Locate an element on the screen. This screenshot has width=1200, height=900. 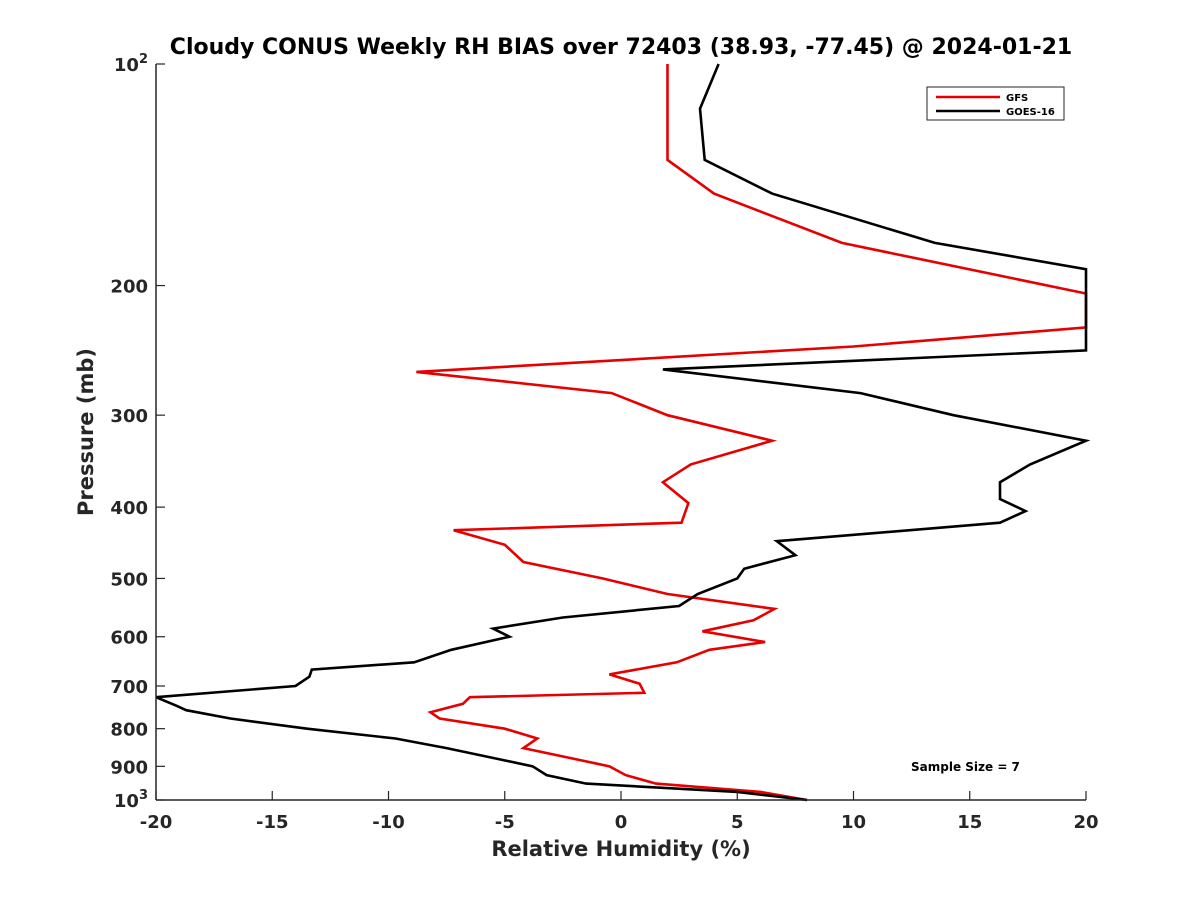
legend-label-gfs: GFS is located at coordinates (1017, 98).